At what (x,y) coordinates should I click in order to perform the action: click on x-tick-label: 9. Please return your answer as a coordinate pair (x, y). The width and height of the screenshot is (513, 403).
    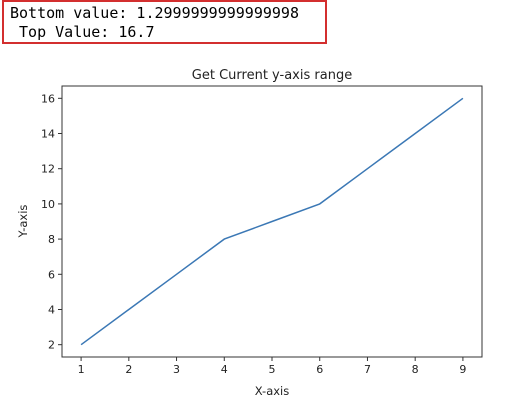
    Looking at the image, I should click on (462, 369).